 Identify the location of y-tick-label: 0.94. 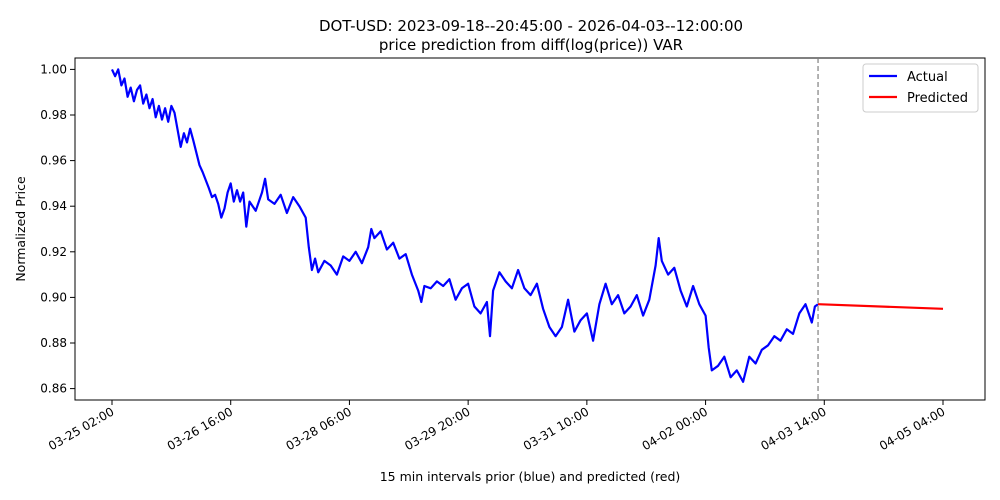
(53, 206).